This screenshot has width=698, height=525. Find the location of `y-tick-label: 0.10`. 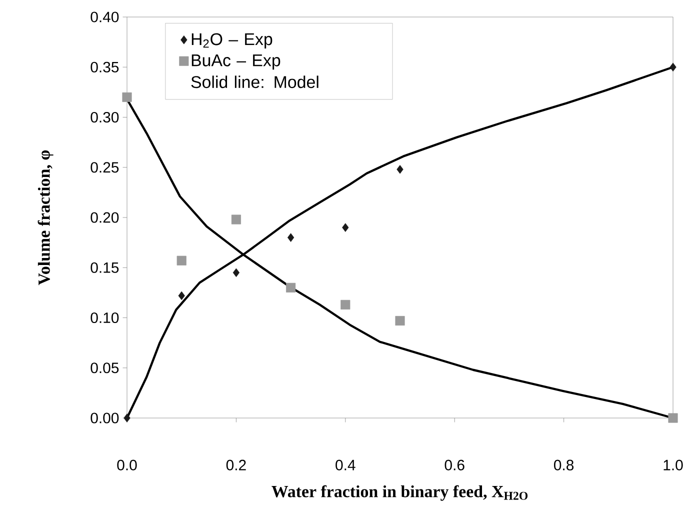

y-tick-label: 0.10 is located at coordinates (104, 318).